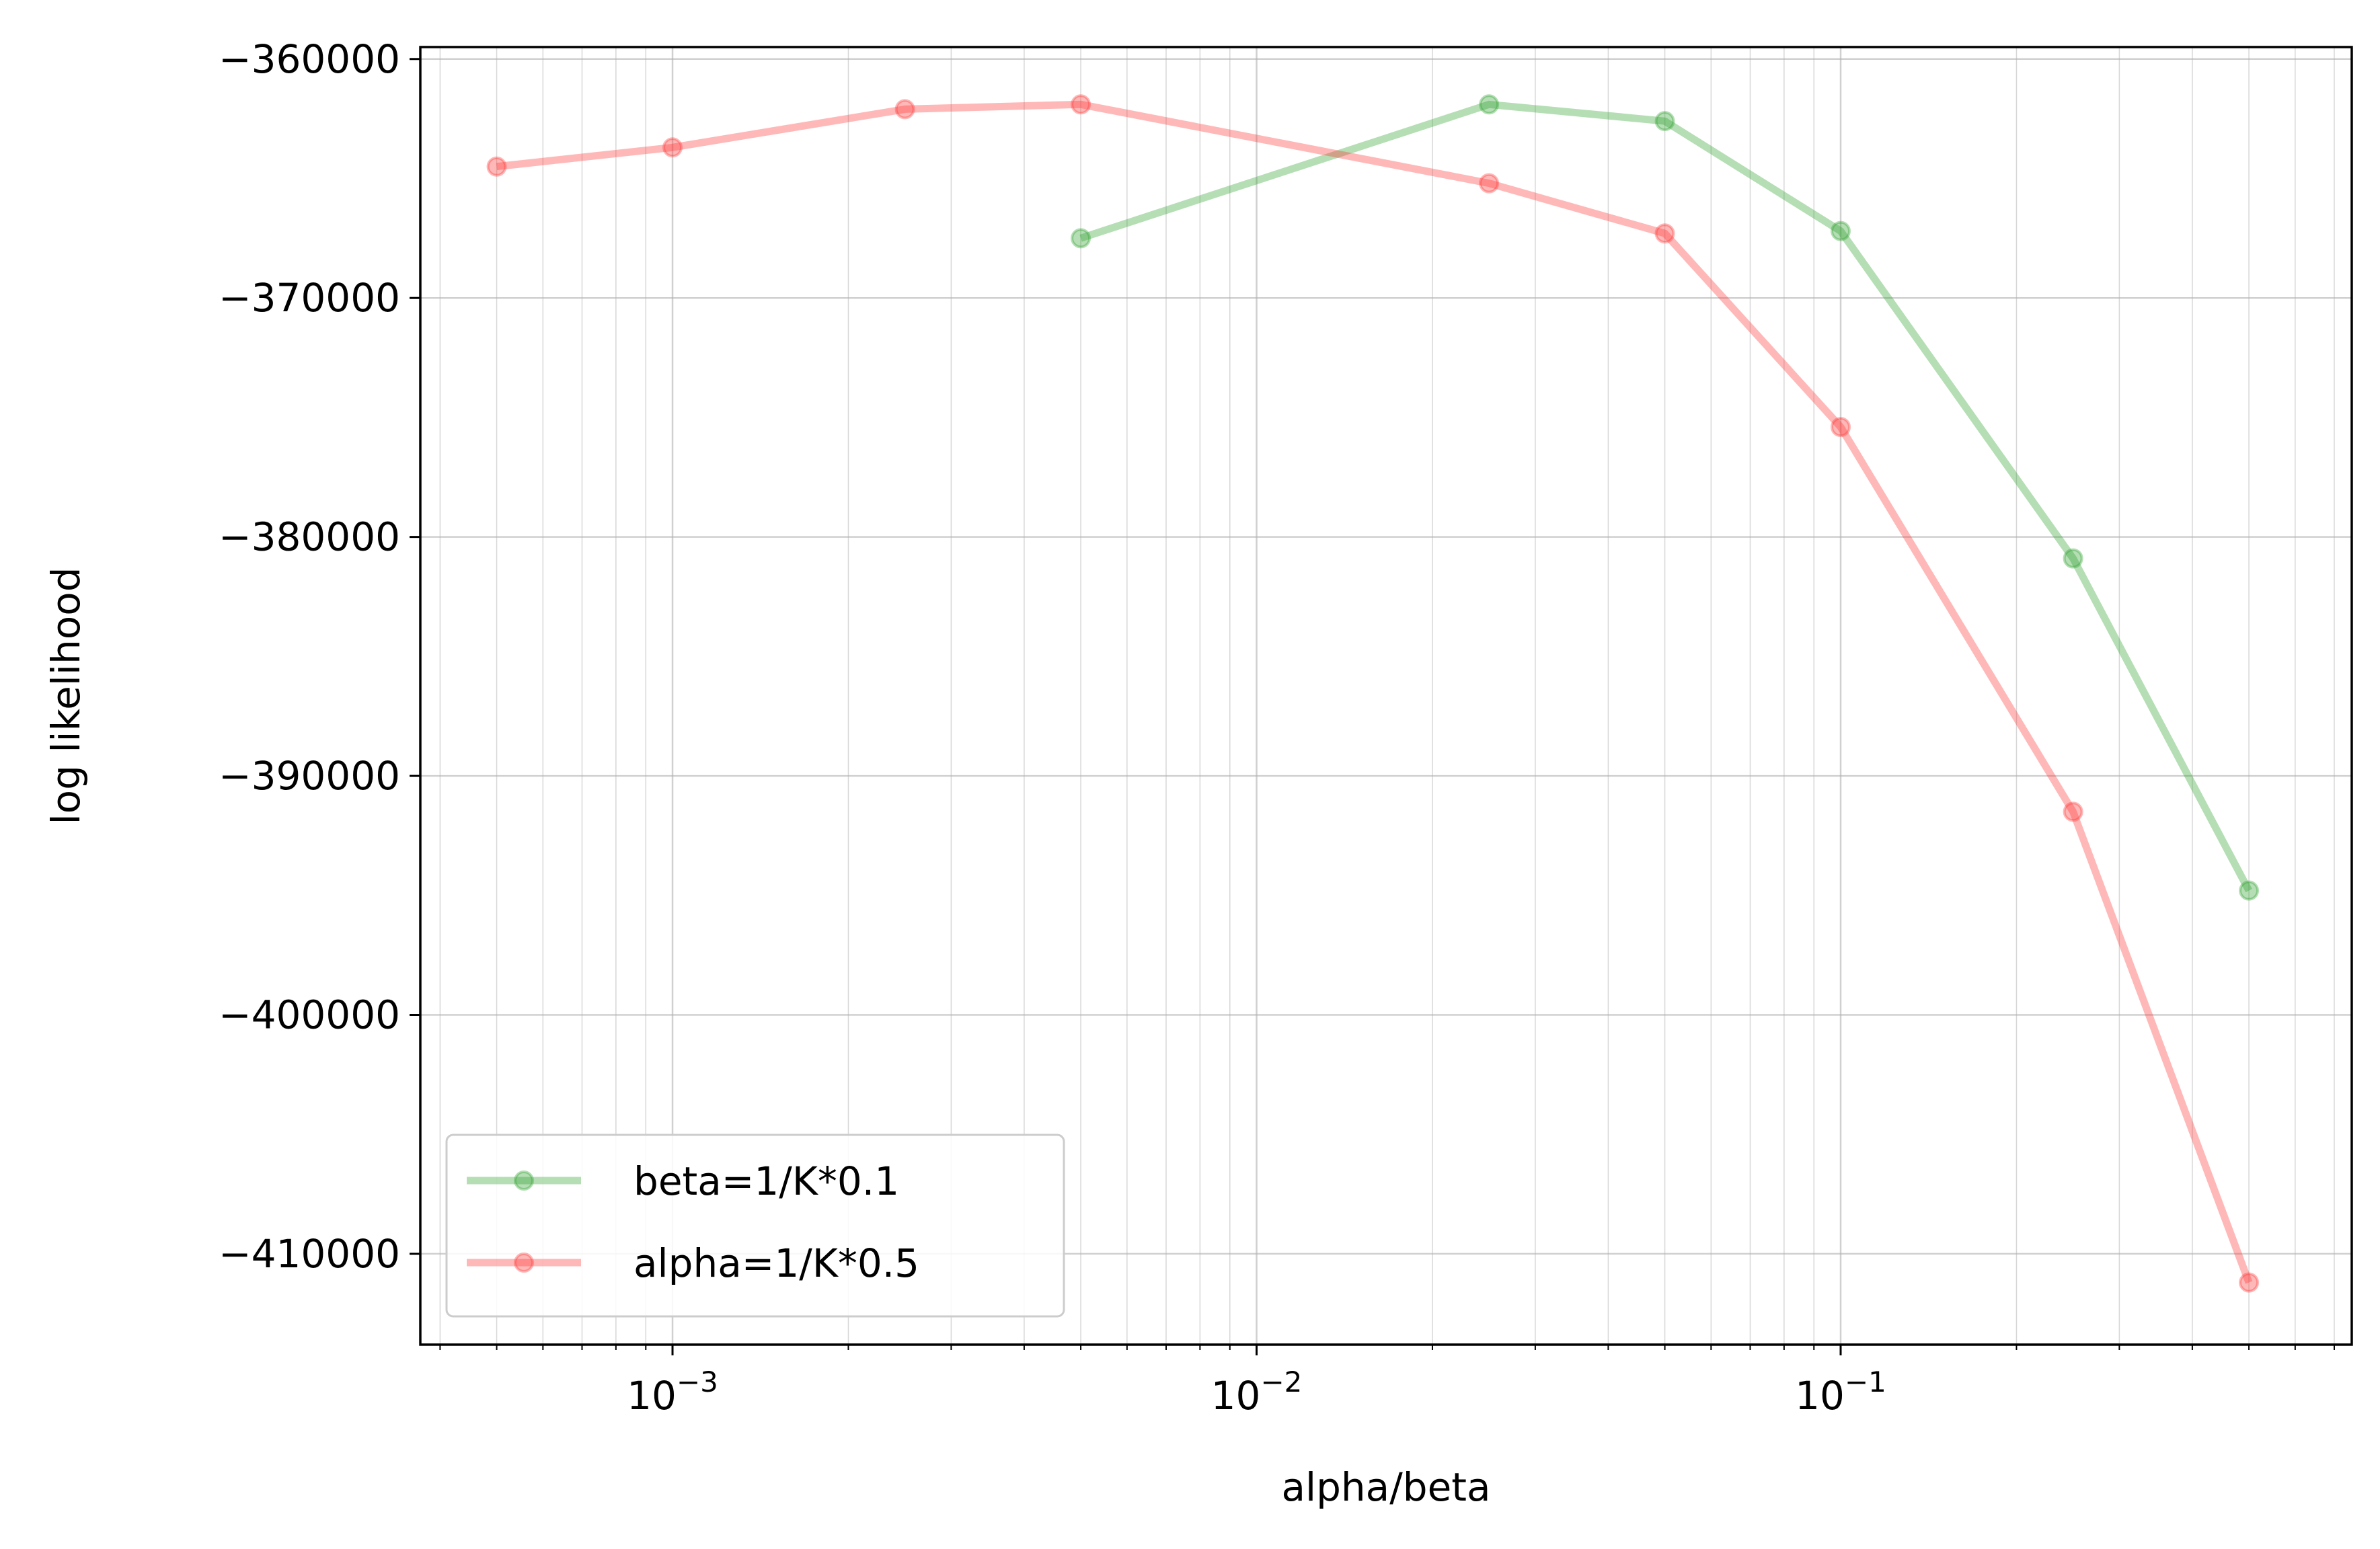  Describe the element at coordinates (309, 1015) in the screenshot. I see `y-tick-label: −400000` at that location.